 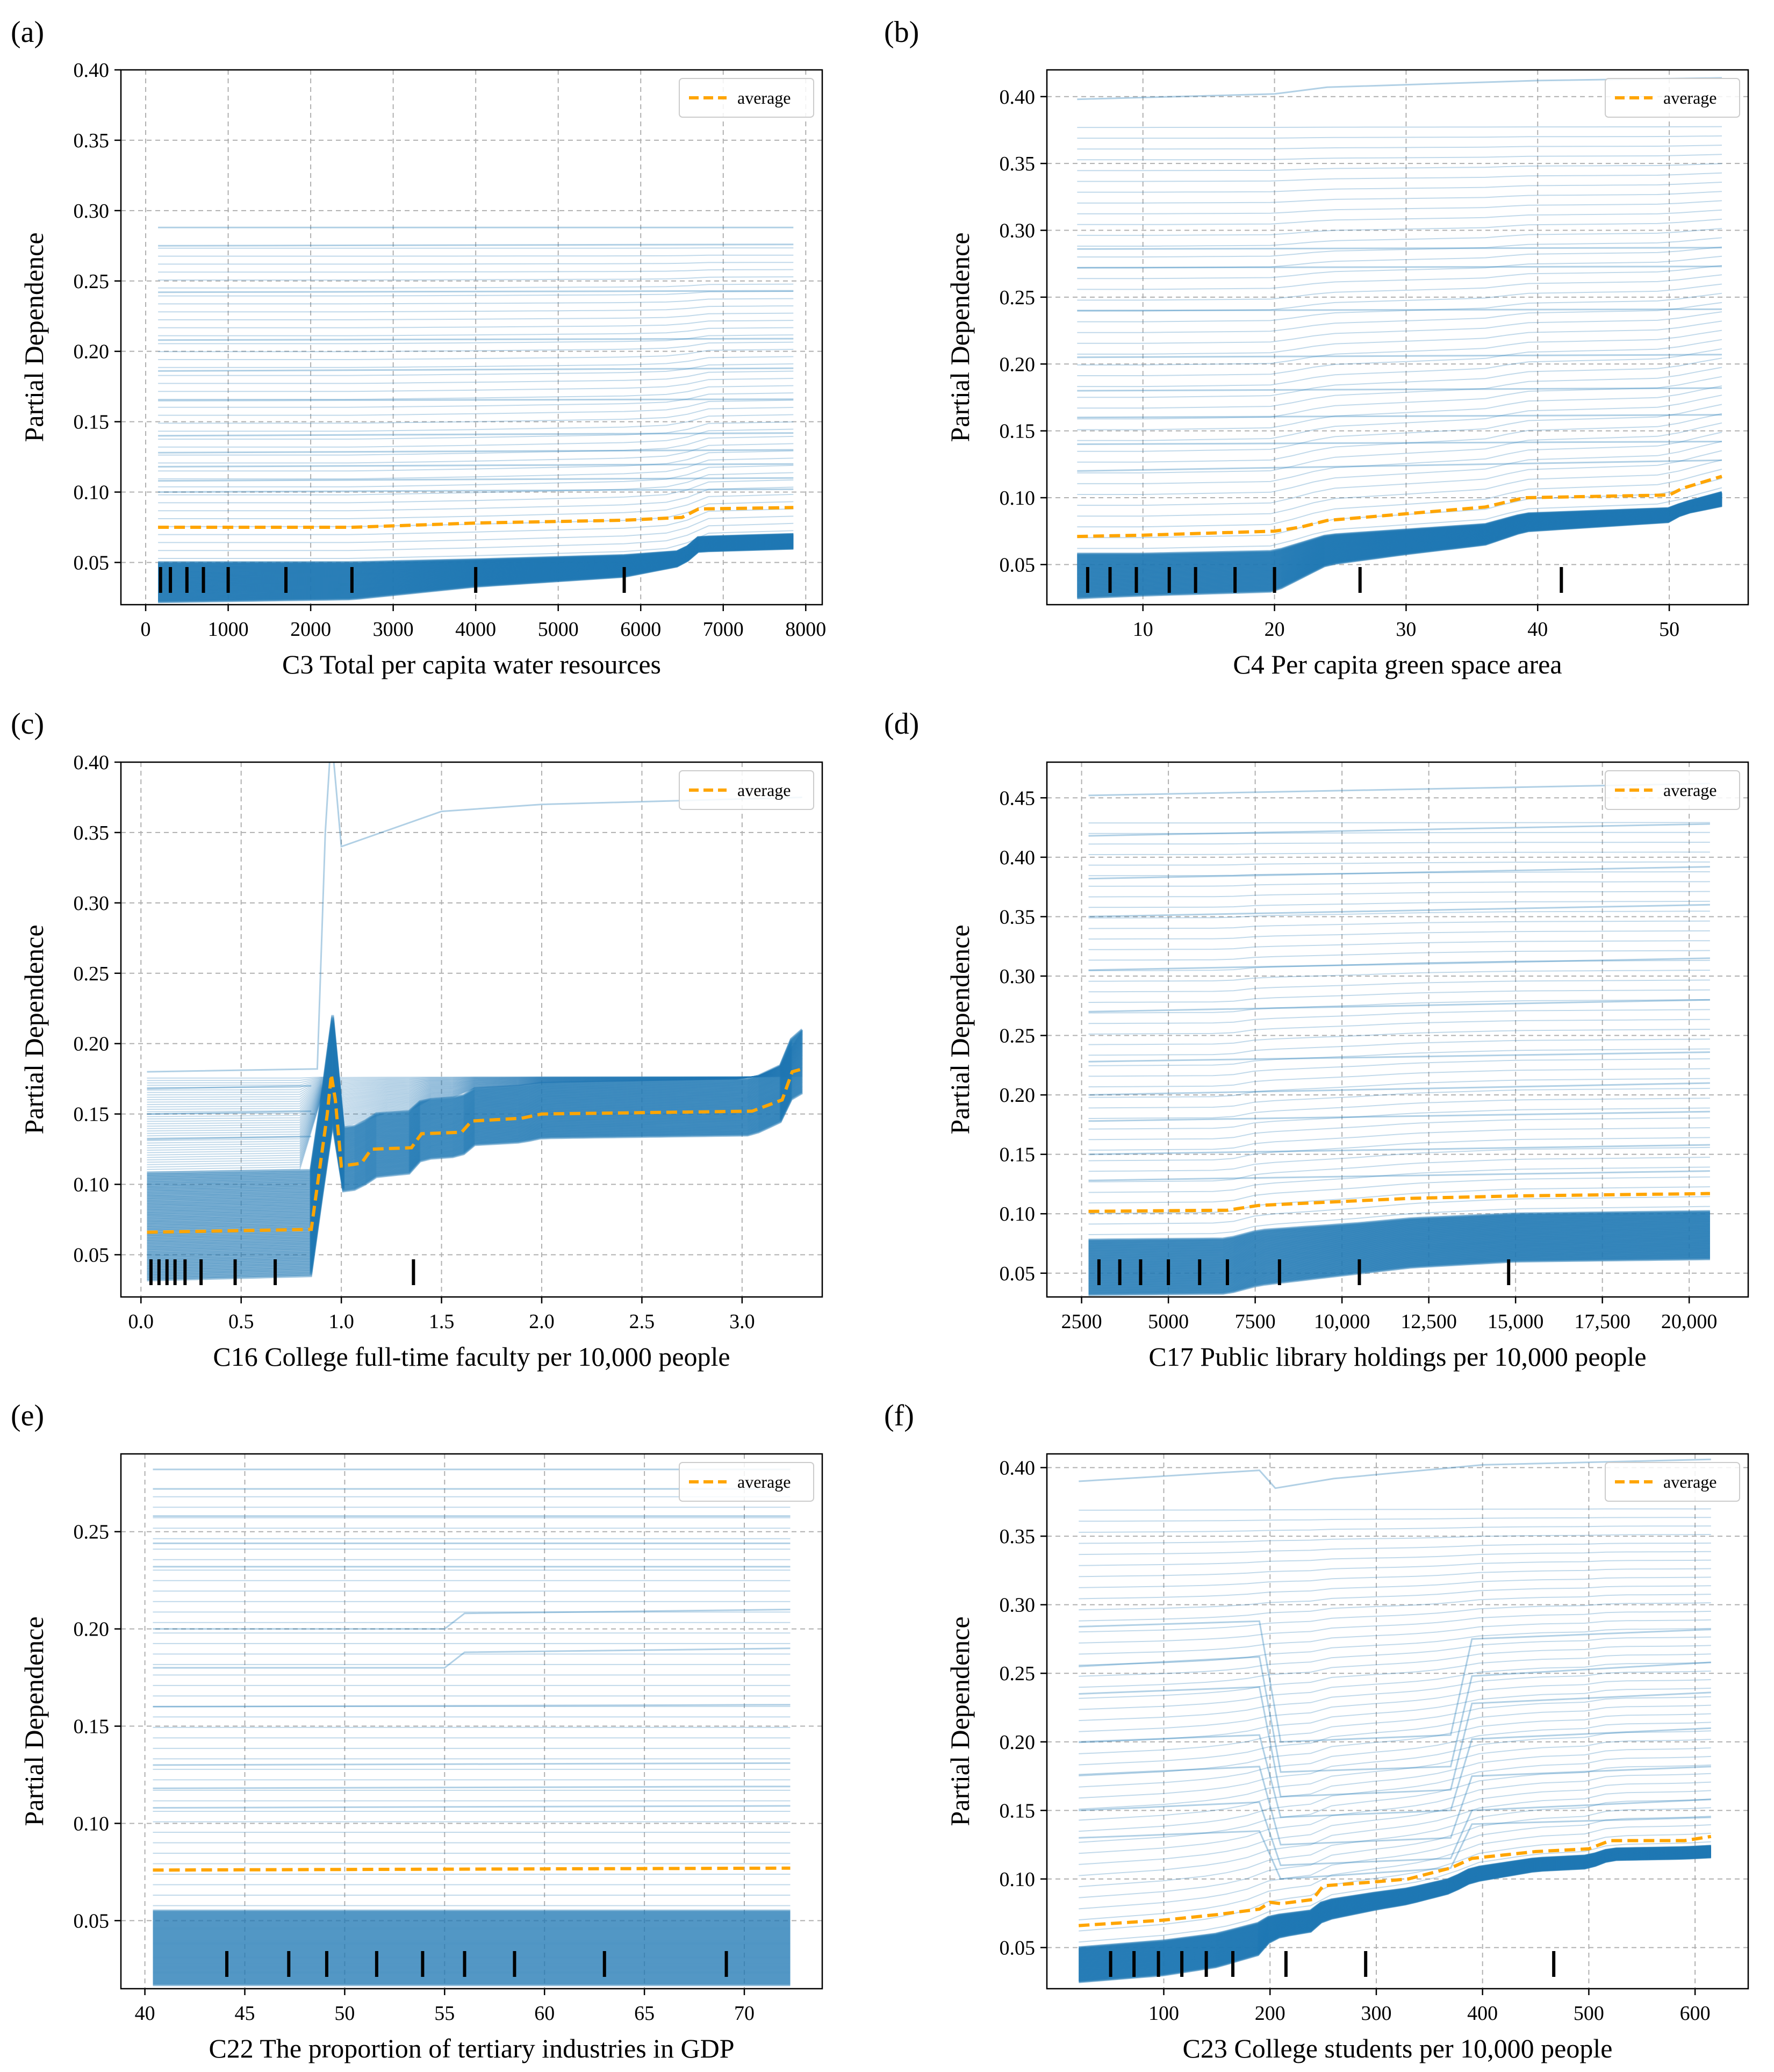 What do you see at coordinates (1018, 1605) in the screenshot?
I see `y-tick-label: 0.30` at bounding box center [1018, 1605].